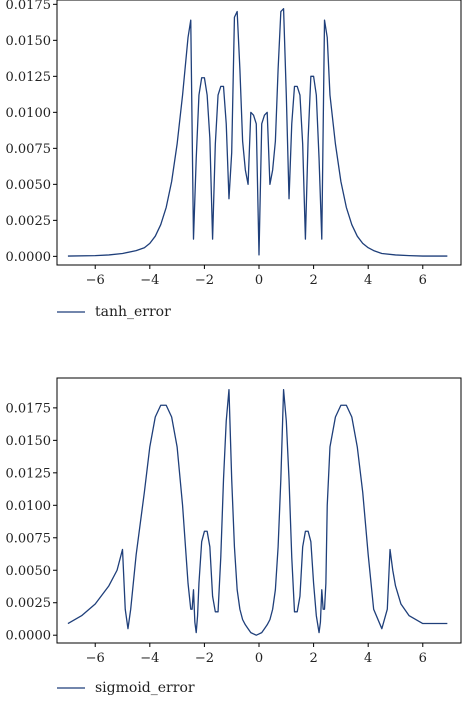 This screenshot has width=462, height=702. I want to click on legend: sigmoid_error, so click(126, 688).